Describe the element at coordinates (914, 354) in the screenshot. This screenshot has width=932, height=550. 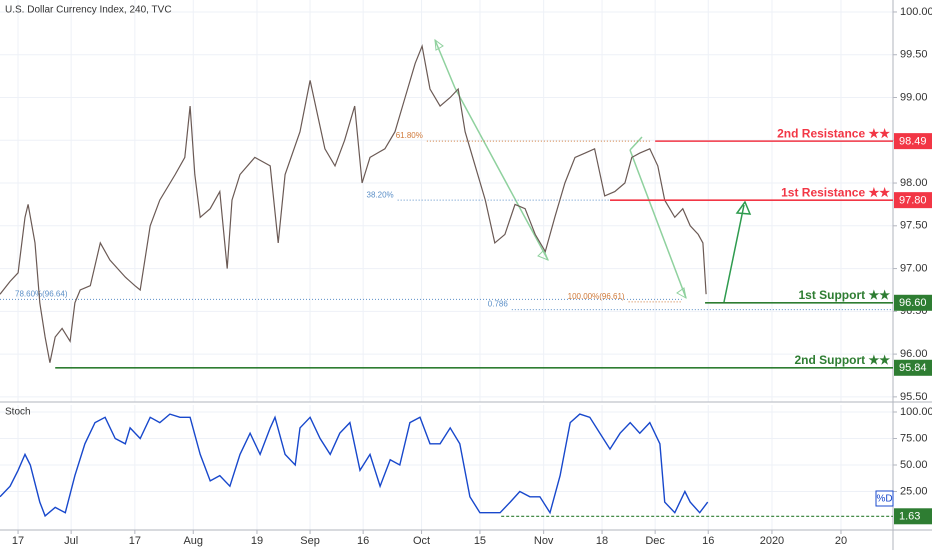
I see `y-tick-label: 96.00` at that location.